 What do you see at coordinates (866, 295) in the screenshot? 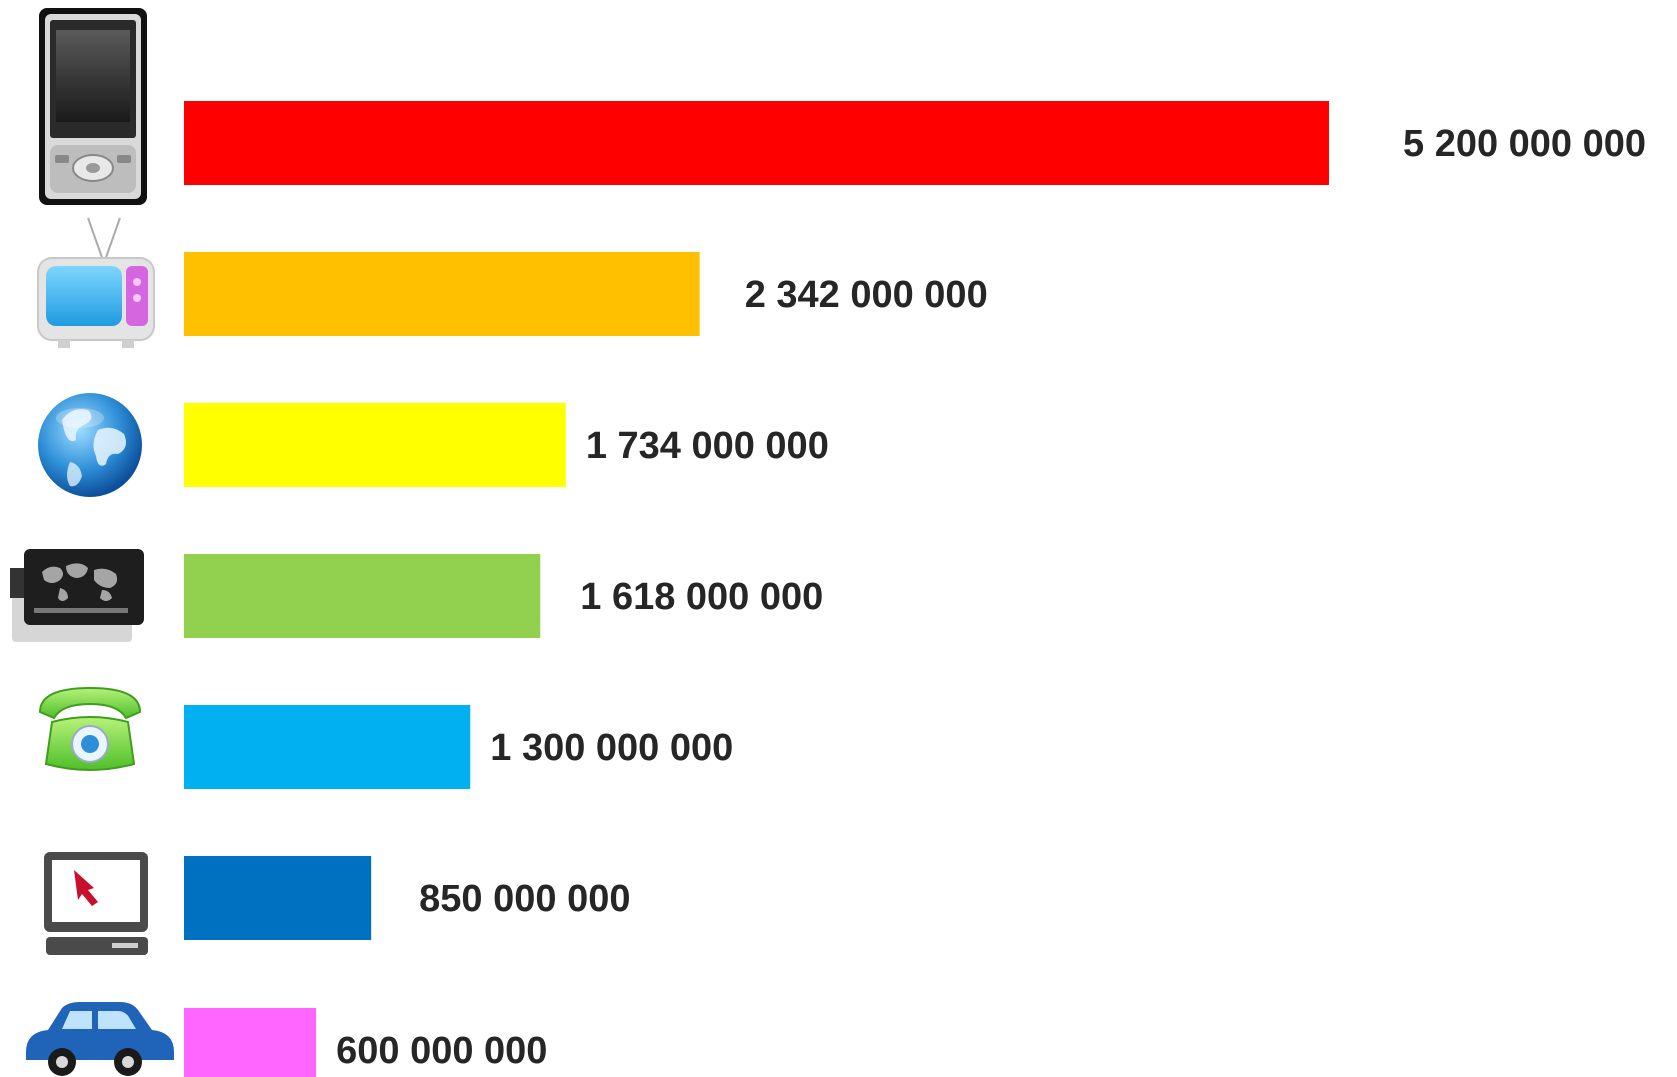
I see `value-label-2: 2 342 000 000` at bounding box center [866, 295].